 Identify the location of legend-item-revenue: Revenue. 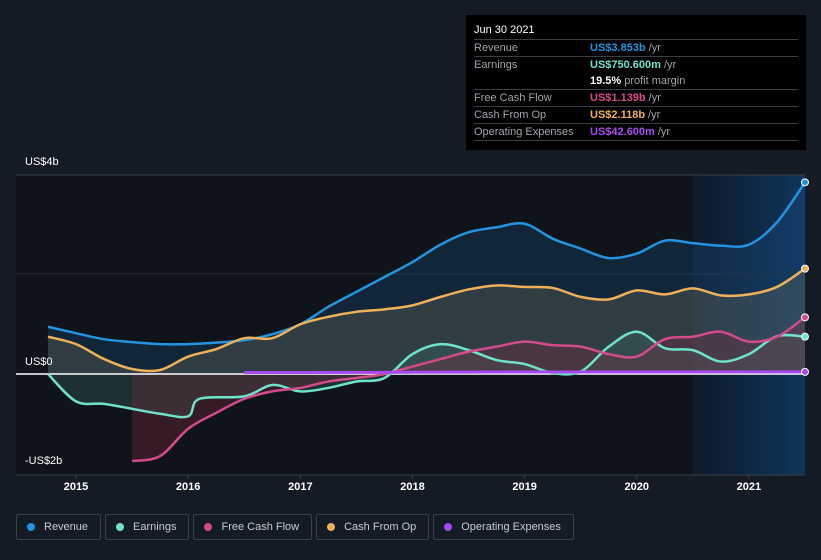
(59, 527).